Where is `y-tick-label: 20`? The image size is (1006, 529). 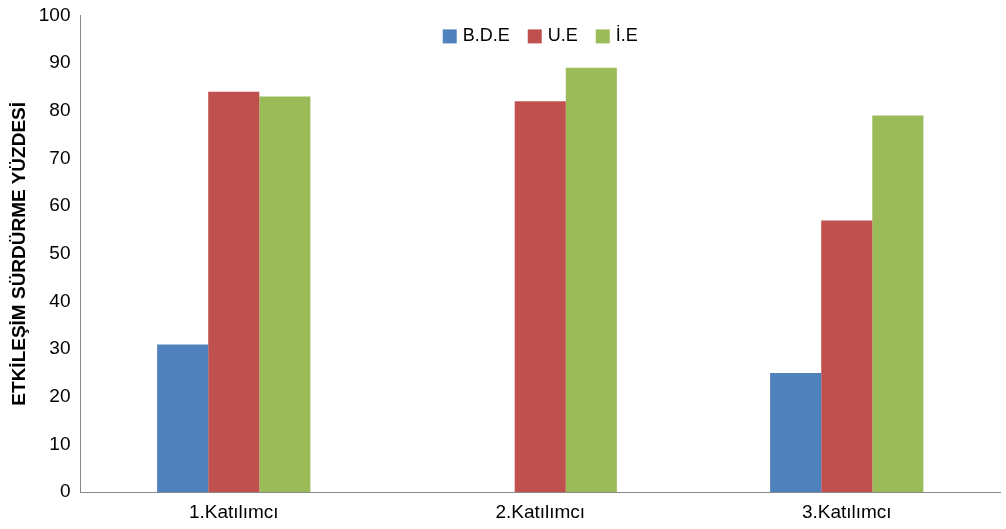
y-tick-label: 20 is located at coordinates (60, 396).